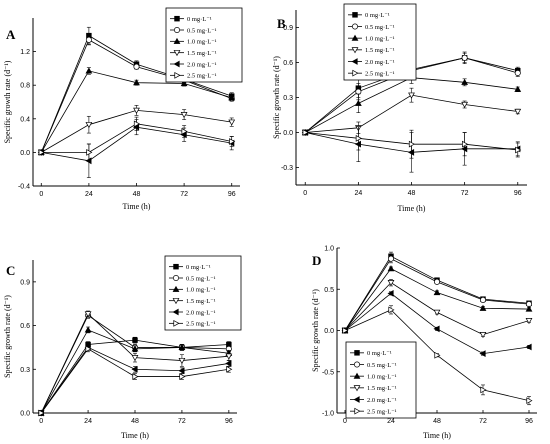 This screenshot has height=444, width=550. Describe the element at coordinates (316, 260) in the screenshot. I see `panel-label: D` at that location.